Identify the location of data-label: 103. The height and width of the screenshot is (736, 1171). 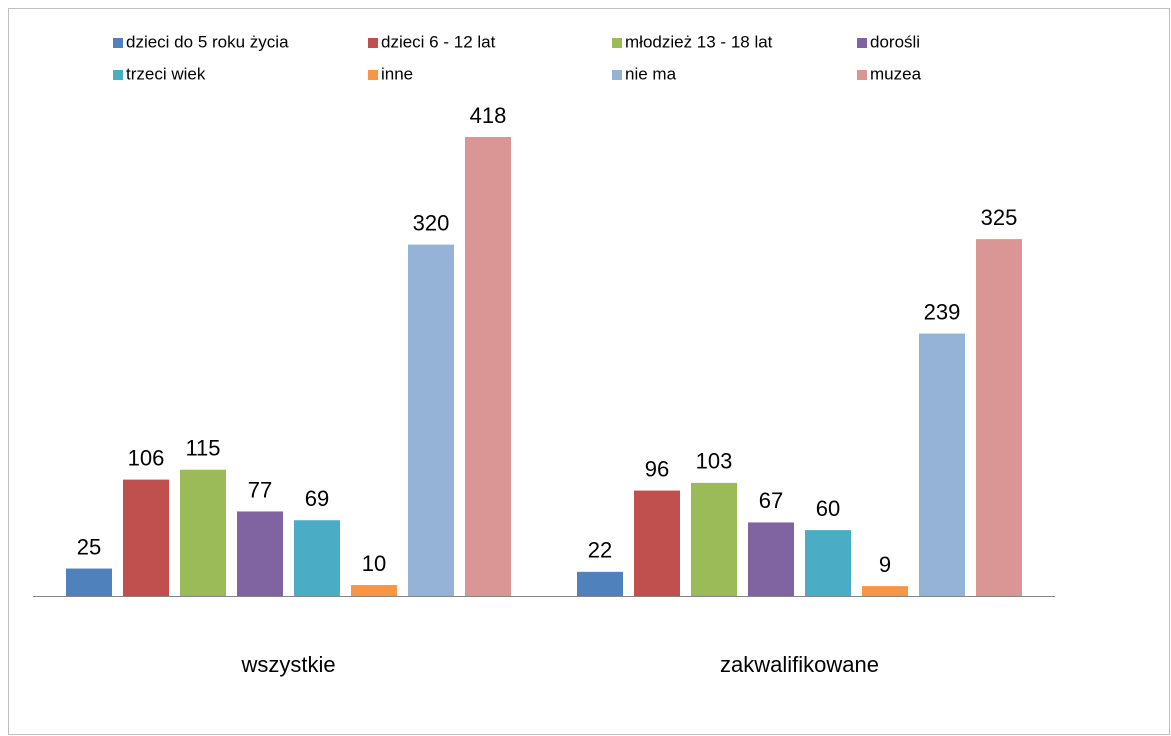
(714, 461).